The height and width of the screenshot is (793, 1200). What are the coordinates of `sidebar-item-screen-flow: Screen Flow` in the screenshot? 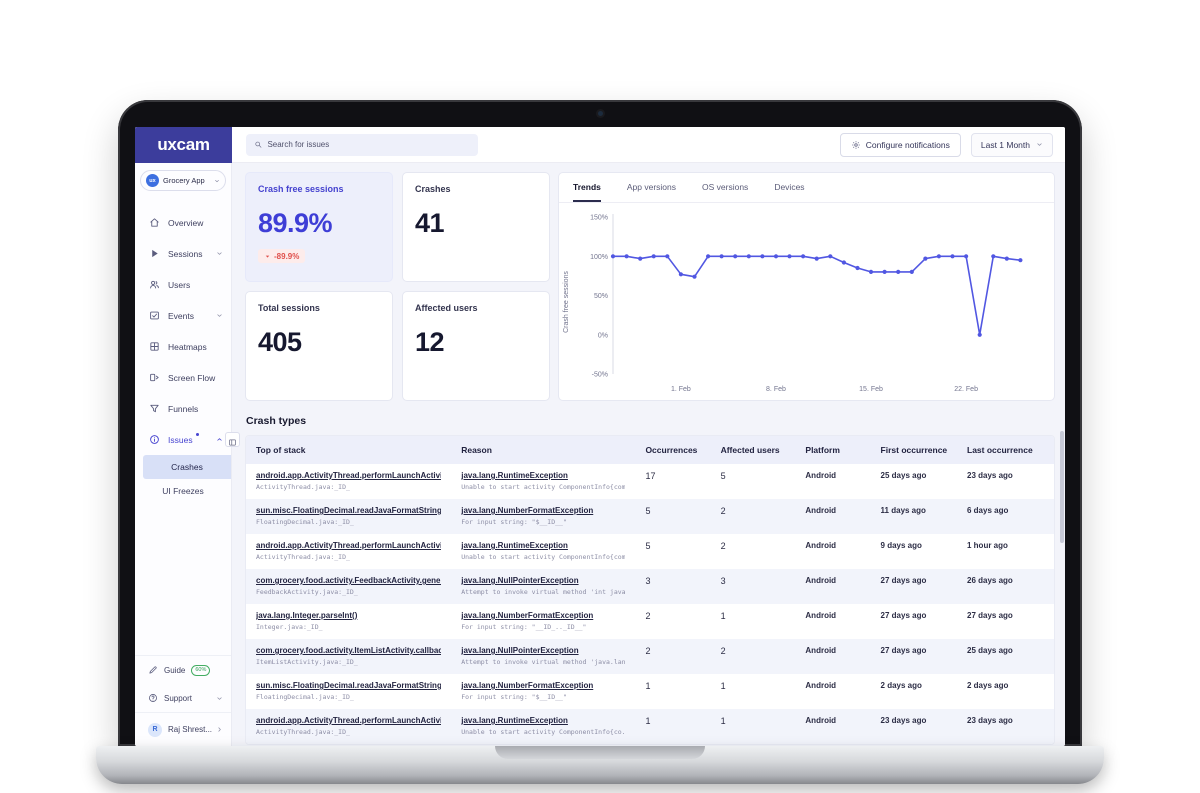 It's located at (183, 377).